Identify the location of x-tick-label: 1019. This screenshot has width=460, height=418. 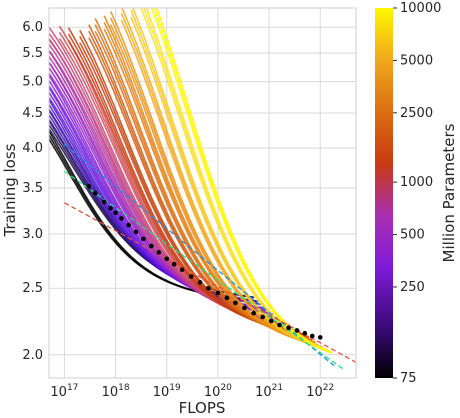
(167, 391).